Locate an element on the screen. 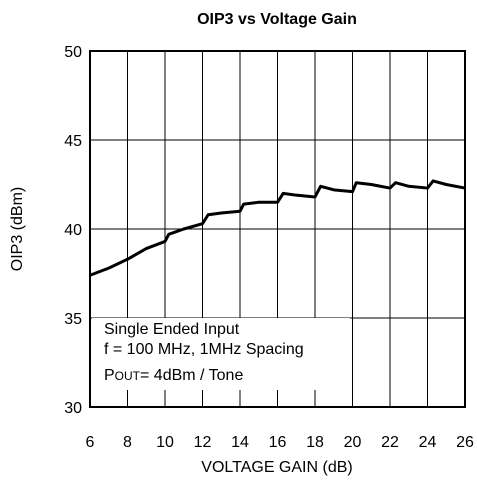 This screenshot has height=490, width=477. x-tick-label: 16 is located at coordinates (278, 442).